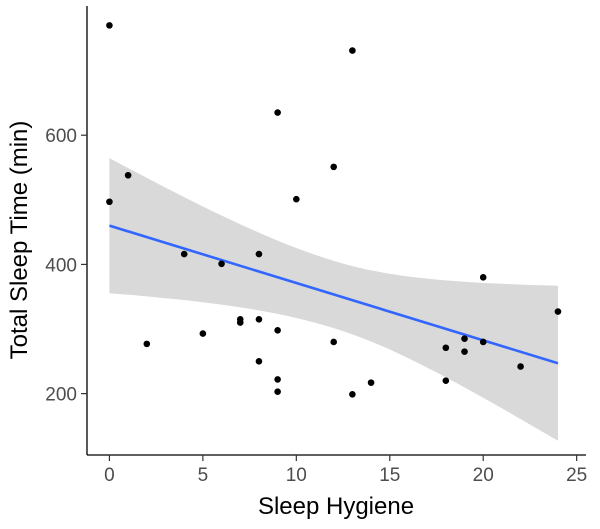 The width and height of the screenshot is (600, 529). I want to click on x-axis-title: Sleep Hygiene, so click(336, 506).